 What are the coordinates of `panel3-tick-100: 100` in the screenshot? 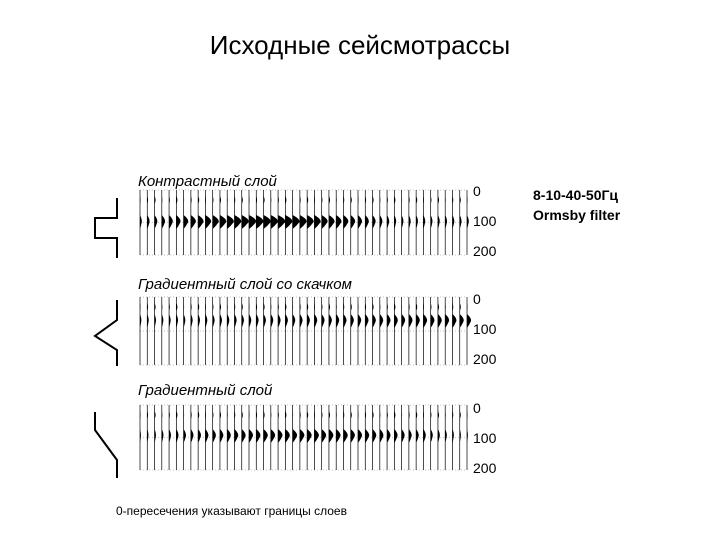 It's located at (485, 438).